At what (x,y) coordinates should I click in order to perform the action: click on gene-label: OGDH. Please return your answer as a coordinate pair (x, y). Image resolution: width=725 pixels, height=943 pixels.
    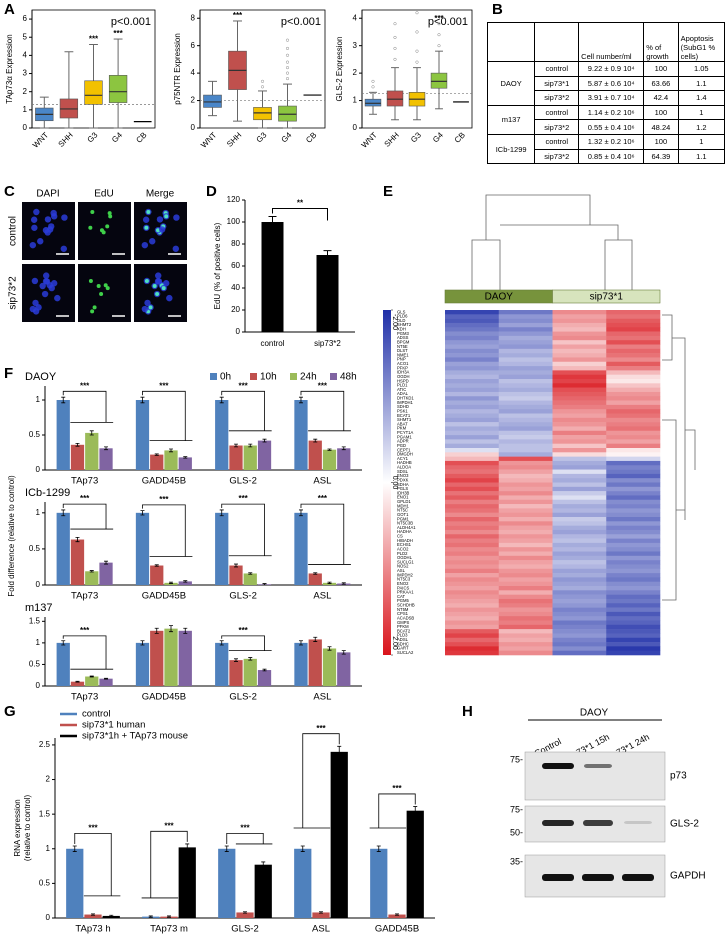
    Looking at the image, I should click on (403, 376).